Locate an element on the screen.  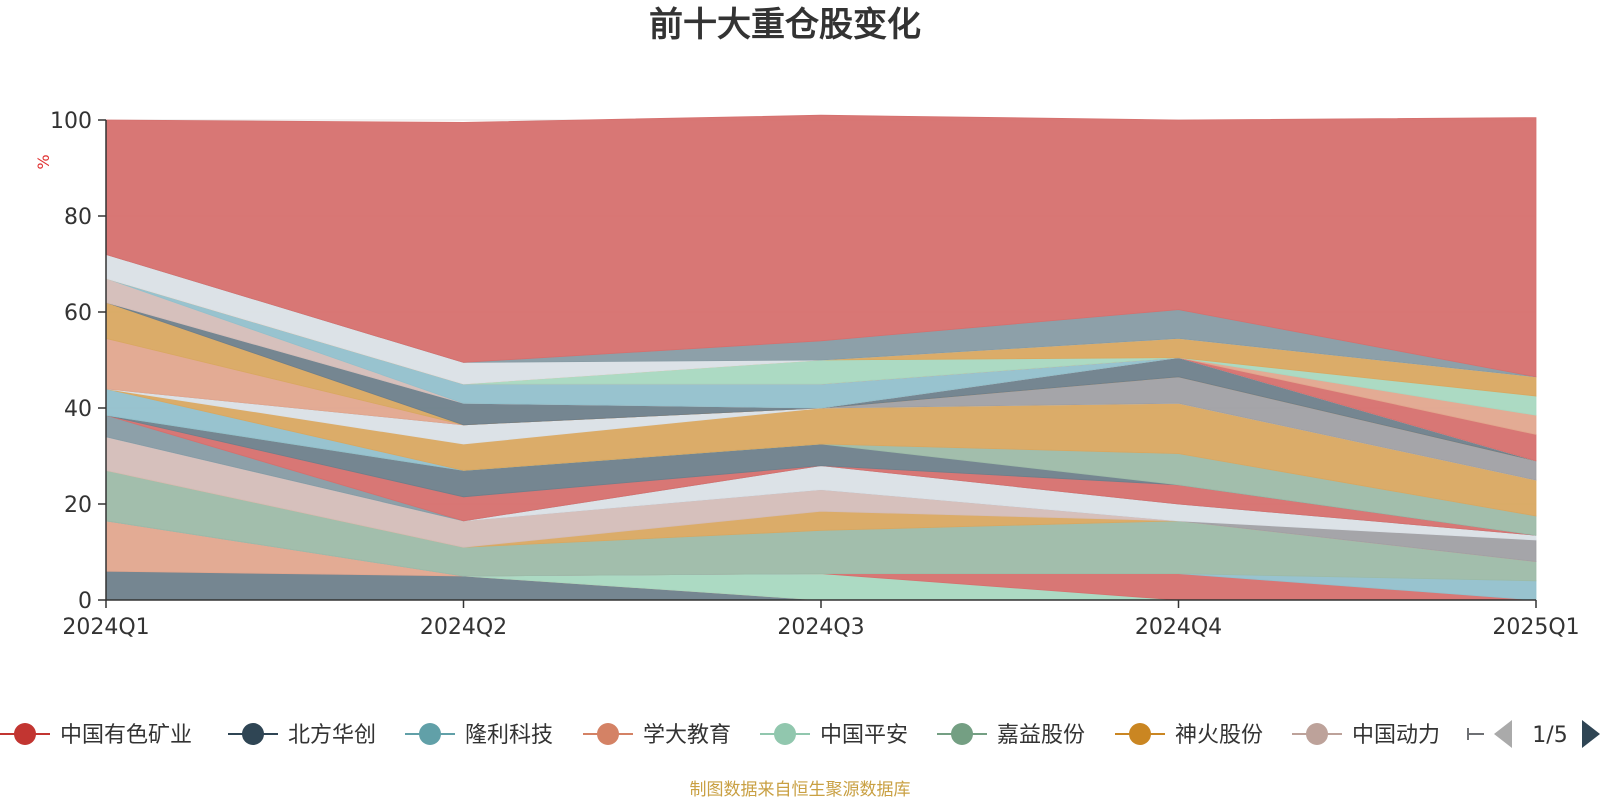
y-tick-label: 60 is located at coordinates (78, 313).